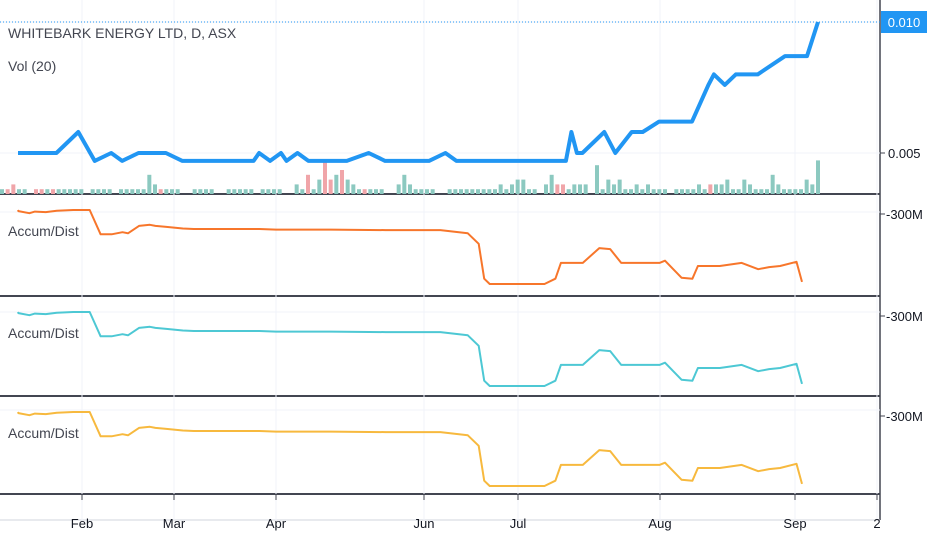 This screenshot has width=932, height=550. What do you see at coordinates (32, 66) in the screenshot?
I see `volume-label: Vol (20)` at bounding box center [32, 66].